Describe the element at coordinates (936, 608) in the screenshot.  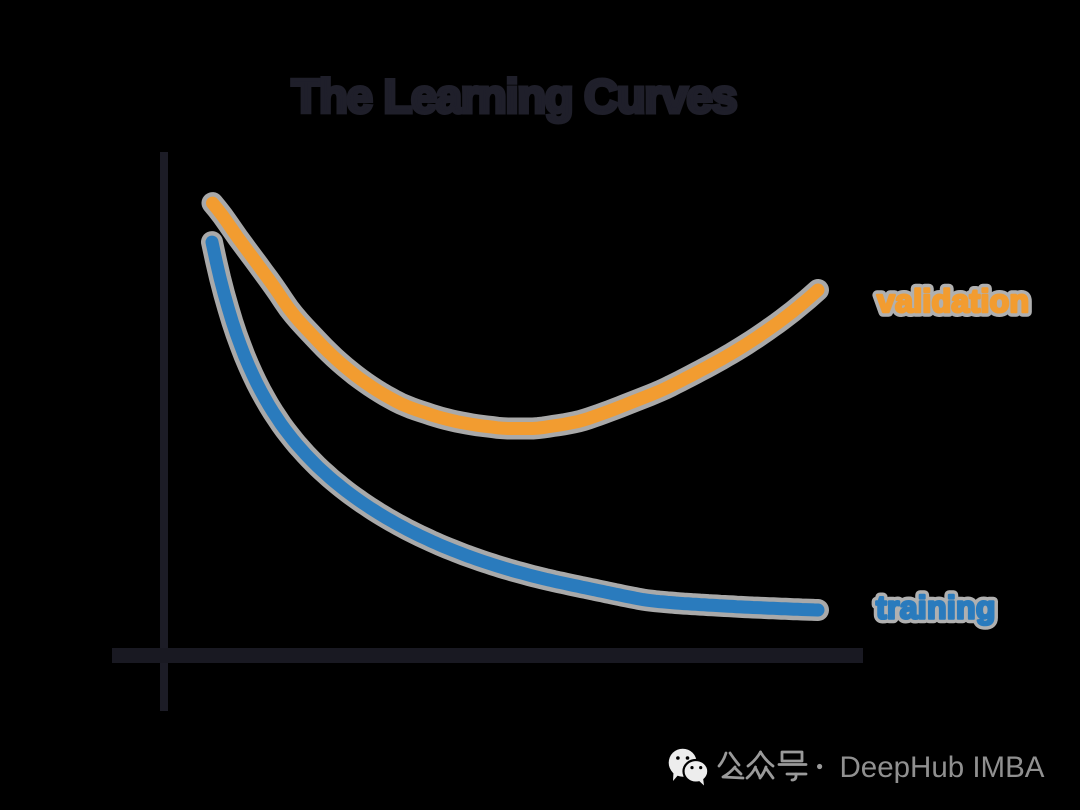
I see `svg-text: training` at that location.